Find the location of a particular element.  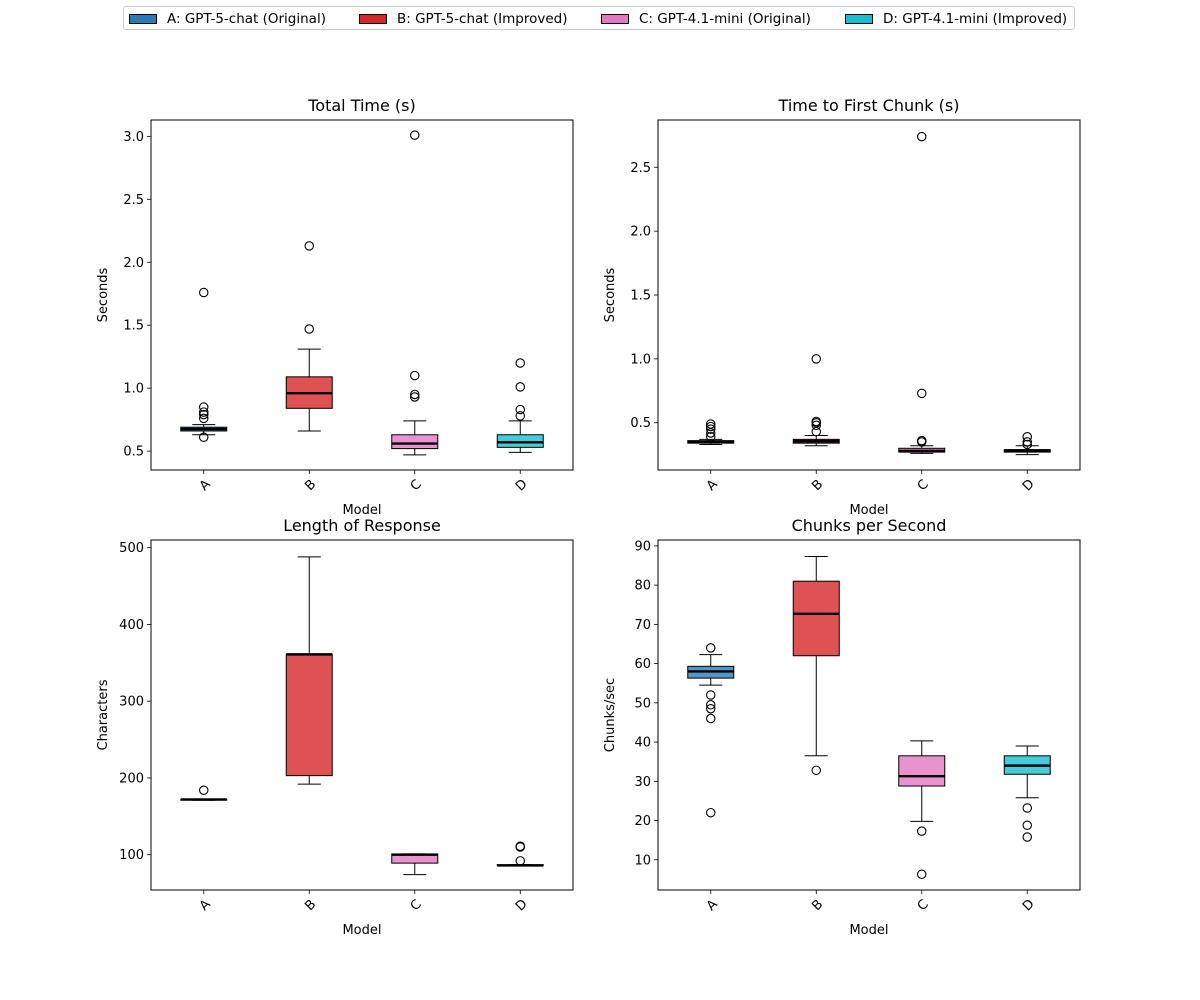

legend-item-a: A: GPT-5-chat (Original) is located at coordinates (227, 19).